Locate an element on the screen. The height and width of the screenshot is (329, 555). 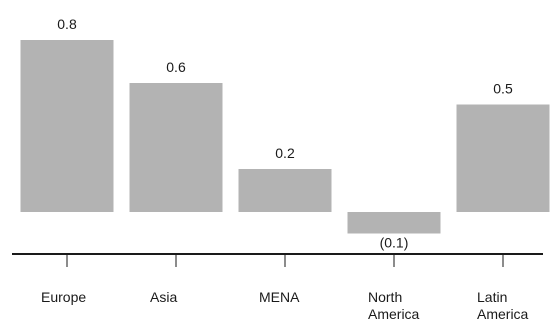
tick-label-mena: MENA is located at coordinates (279, 297).